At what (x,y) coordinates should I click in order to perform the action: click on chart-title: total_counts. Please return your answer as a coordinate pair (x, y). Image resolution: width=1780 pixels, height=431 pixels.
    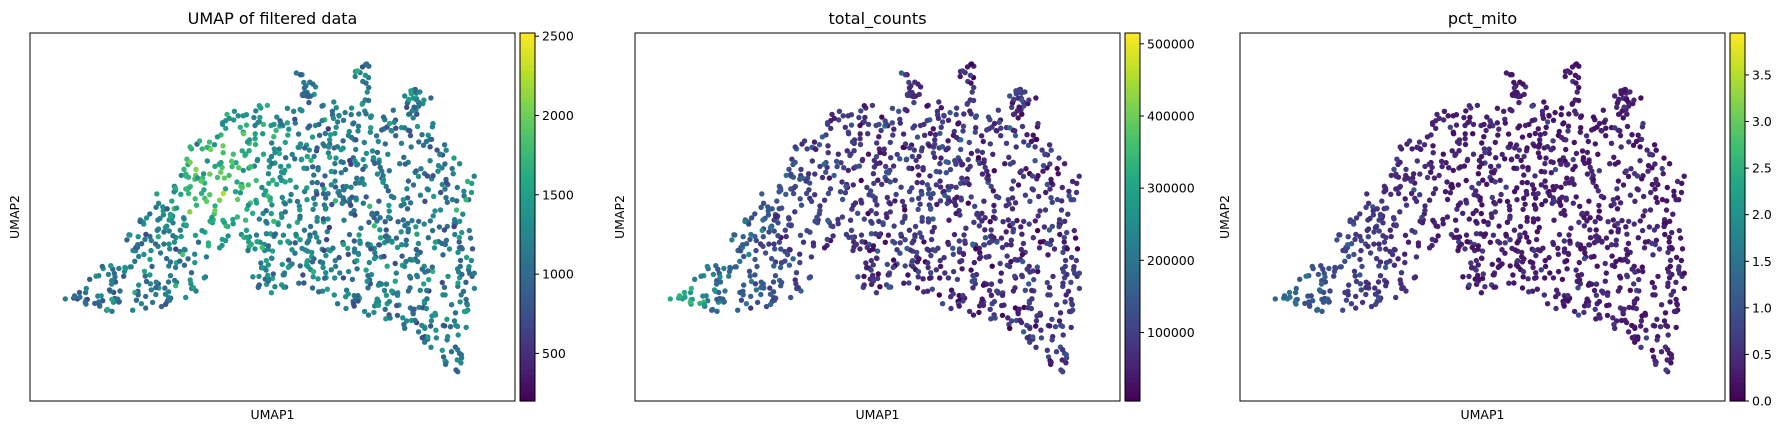
    Looking at the image, I should click on (877, 19).